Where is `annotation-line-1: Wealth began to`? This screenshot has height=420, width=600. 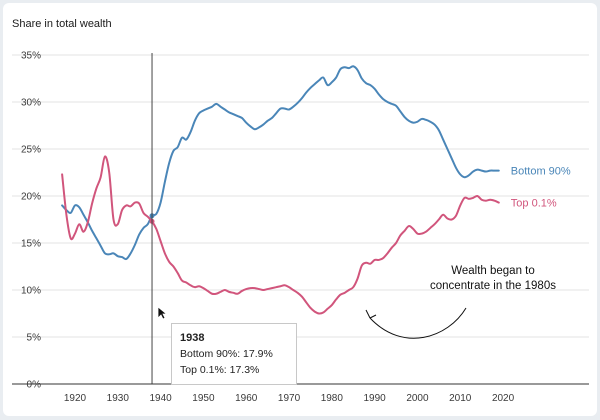 annotation-line-1: Wealth began to is located at coordinates (493, 271).